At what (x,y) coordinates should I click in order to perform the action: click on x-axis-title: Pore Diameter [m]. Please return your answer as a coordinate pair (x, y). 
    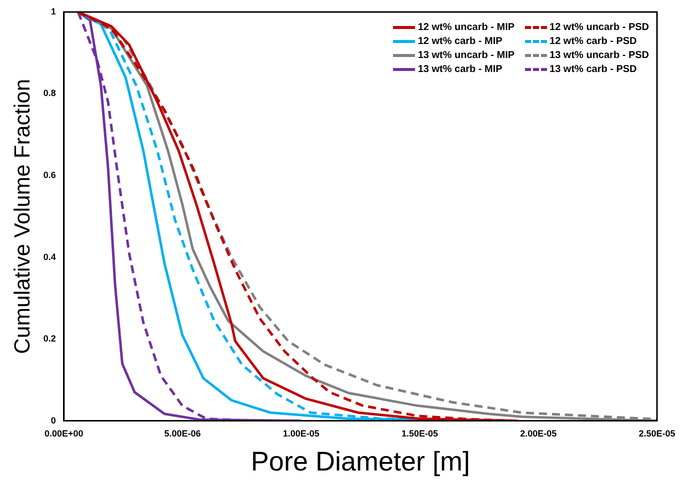
    Looking at the image, I should click on (360, 461).